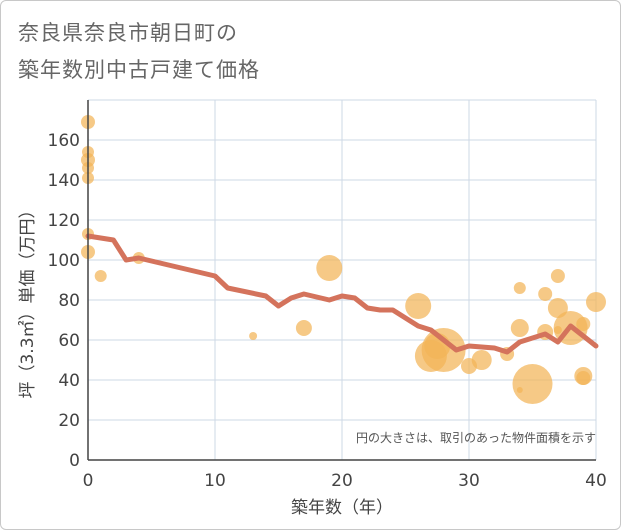 This screenshot has width=621, height=530. Describe the element at coordinates (596, 481) in the screenshot. I see `x-tick-label: 40` at that location.